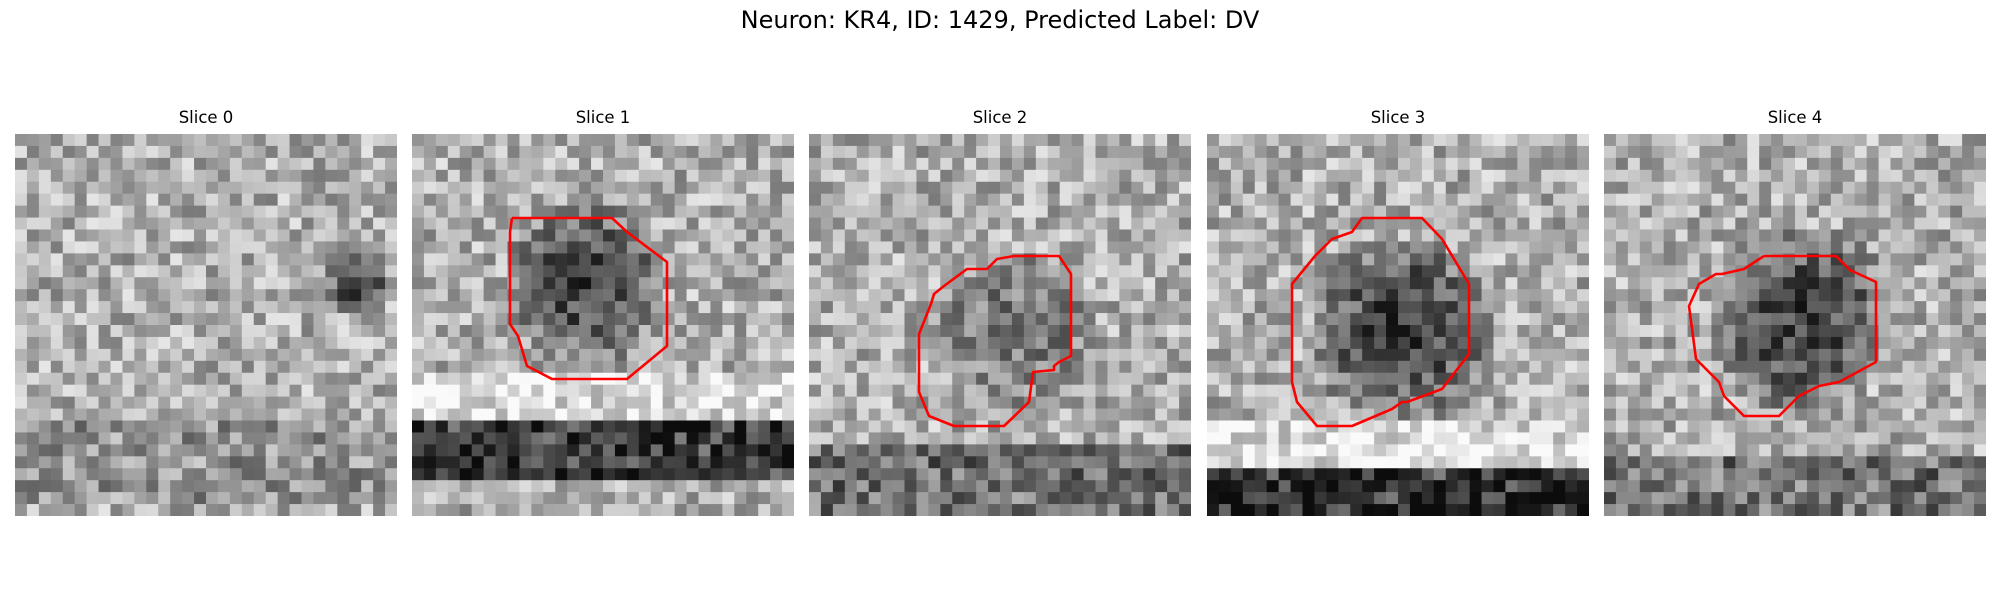 The width and height of the screenshot is (2000, 600). I want to click on slice-panel-2: Slice 2, so click(1000, 313).